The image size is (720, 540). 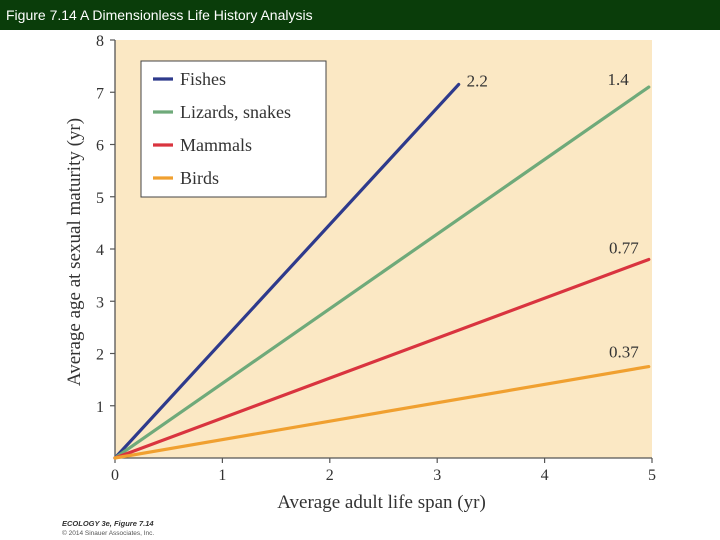 What do you see at coordinates (100, 93) in the screenshot?
I see `y-tick-label: 7` at bounding box center [100, 93].